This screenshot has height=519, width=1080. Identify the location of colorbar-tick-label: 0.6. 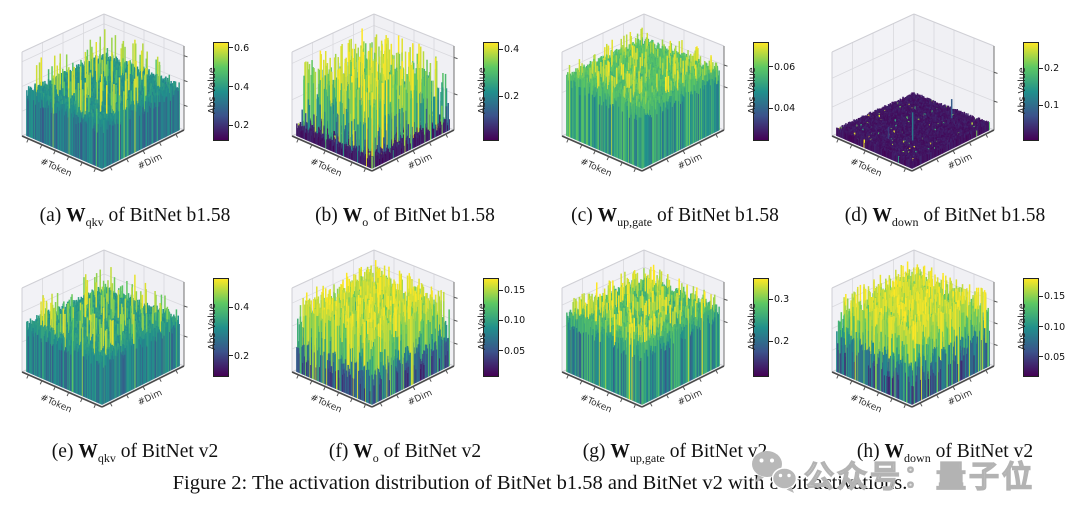
(242, 48).